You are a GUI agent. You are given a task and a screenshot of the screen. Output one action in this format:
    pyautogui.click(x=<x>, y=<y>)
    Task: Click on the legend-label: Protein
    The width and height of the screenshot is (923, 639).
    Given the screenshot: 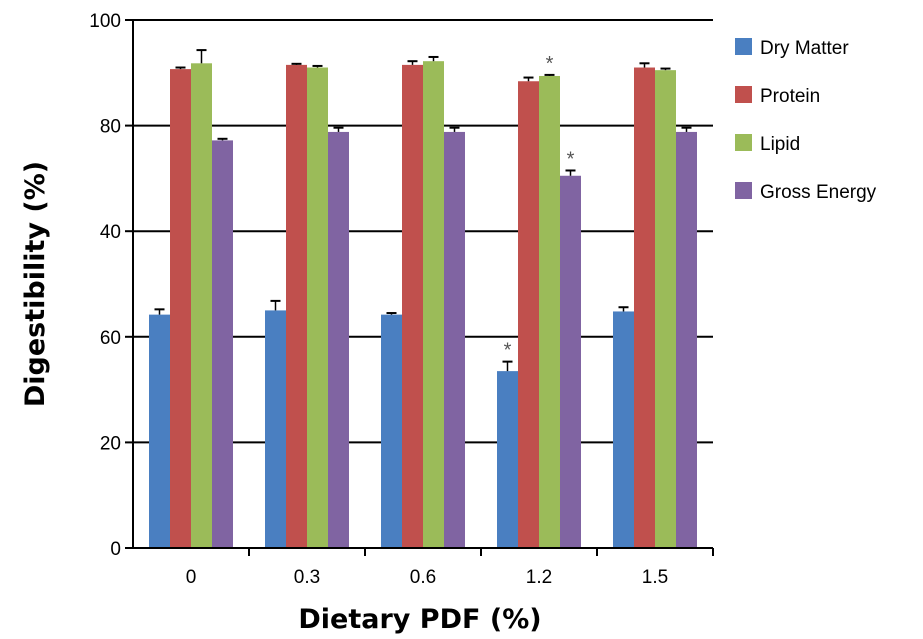 What is the action you would take?
    pyautogui.click(x=790, y=96)
    